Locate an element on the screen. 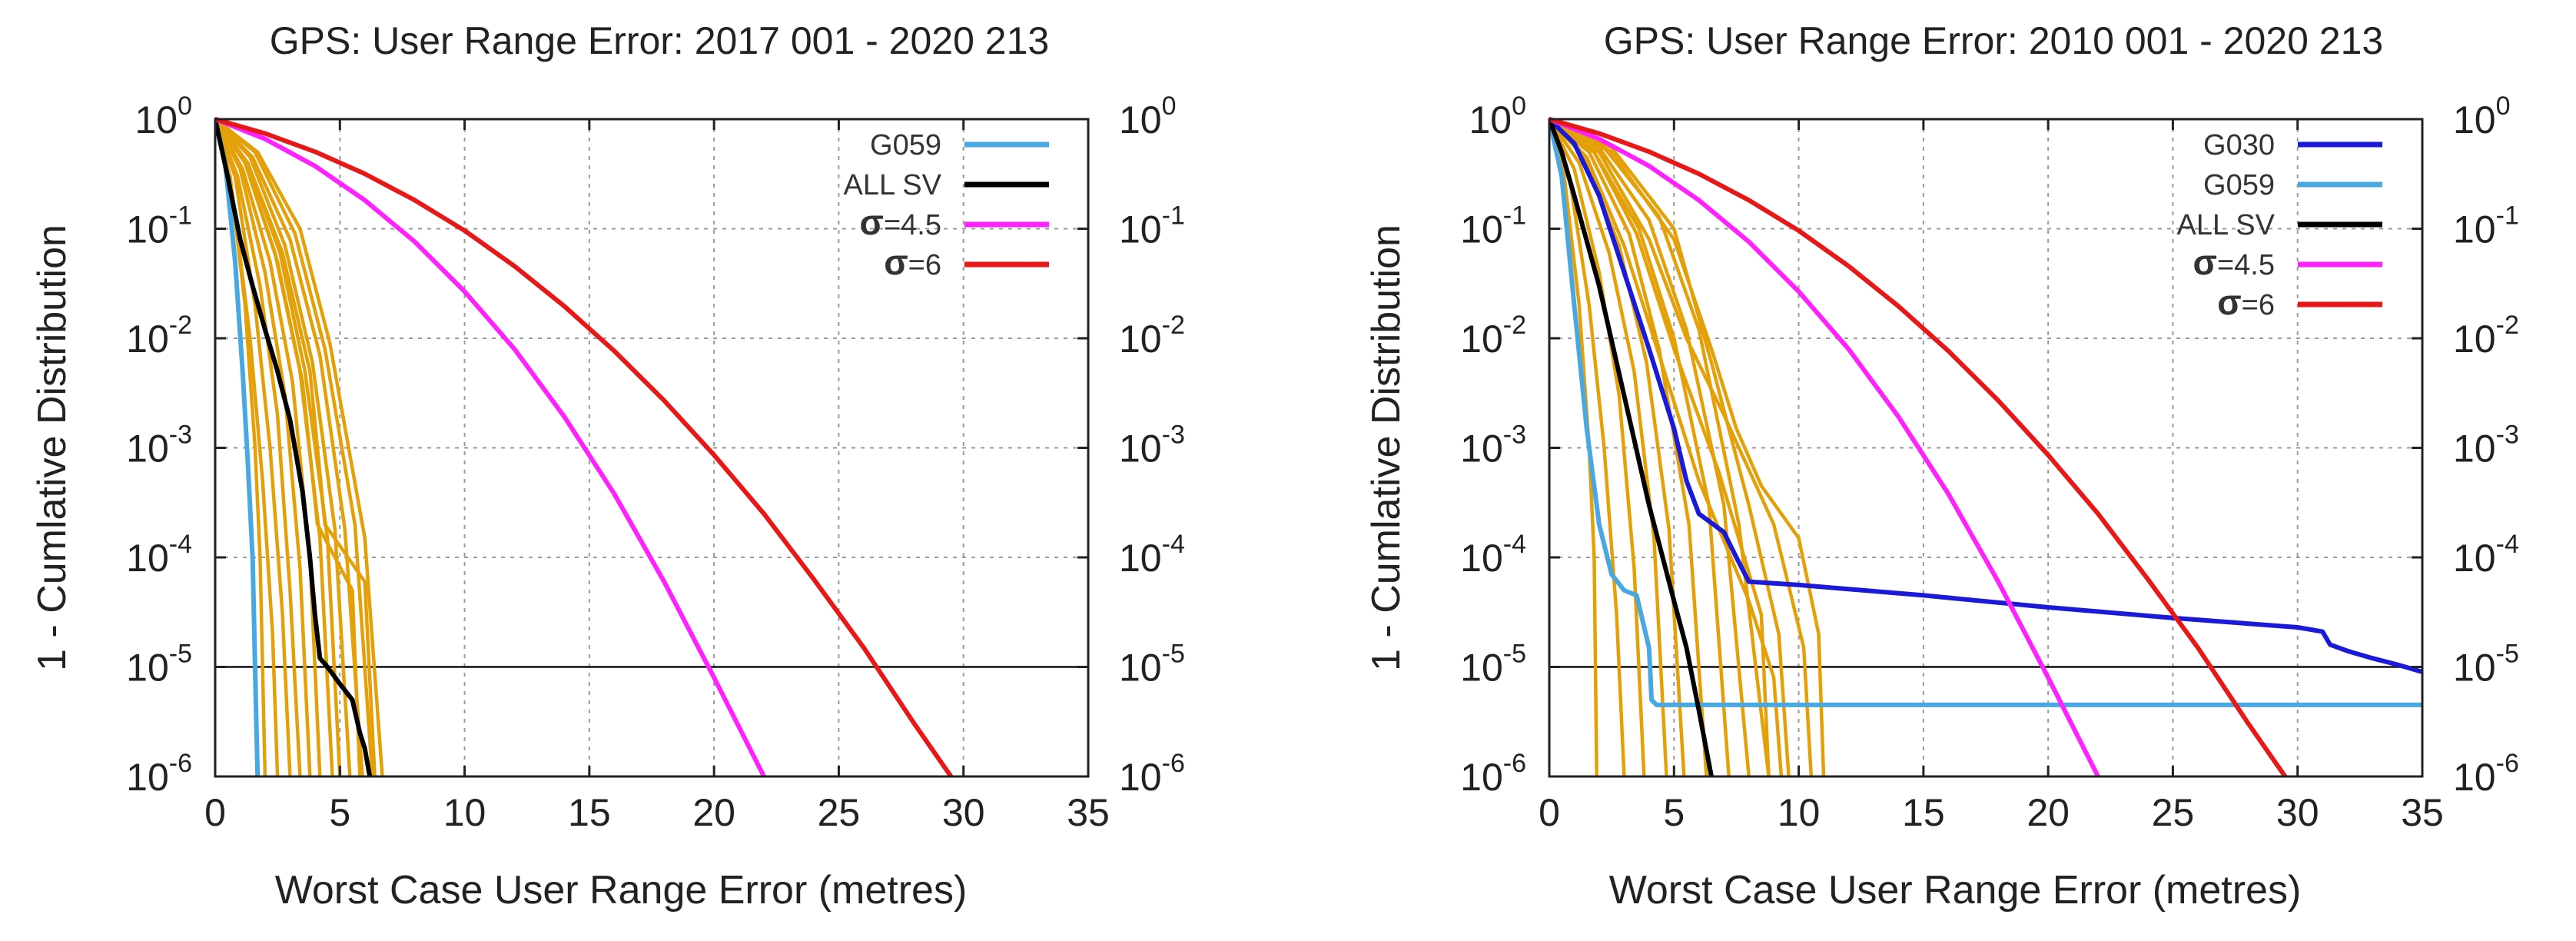 Image resolution: width=2576 pixels, height=941 pixels. y-axis-label: 1 - Cumlative Distribution is located at coordinates (1386, 447).